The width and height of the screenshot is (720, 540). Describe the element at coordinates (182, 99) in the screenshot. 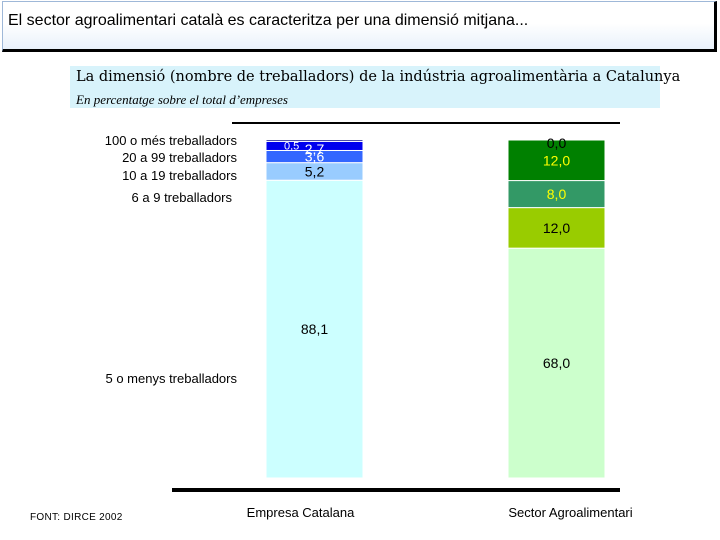

I see `chart-subtitle: En percentatge sobre el total d’empreses` at that location.